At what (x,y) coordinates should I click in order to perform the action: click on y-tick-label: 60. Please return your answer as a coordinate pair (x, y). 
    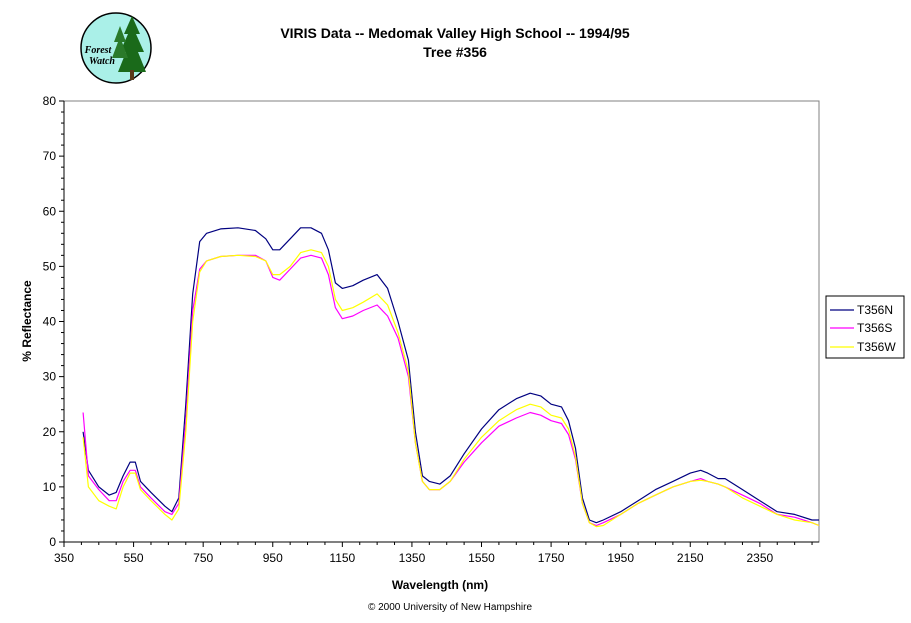
    Looking at the image, I should click on (50, 211).